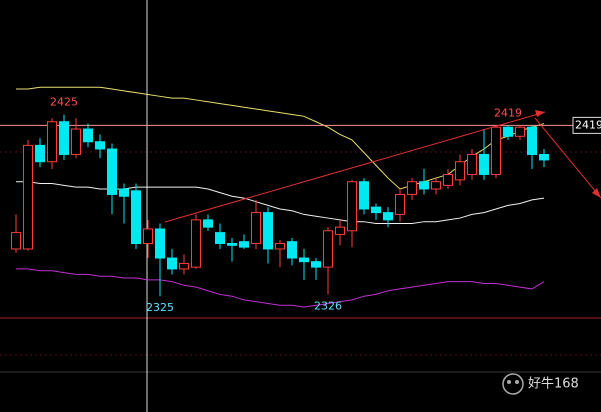 The width and height of the screenshot is (601, 412). I want to click on price-annotation: 2326, so click(328, 305).